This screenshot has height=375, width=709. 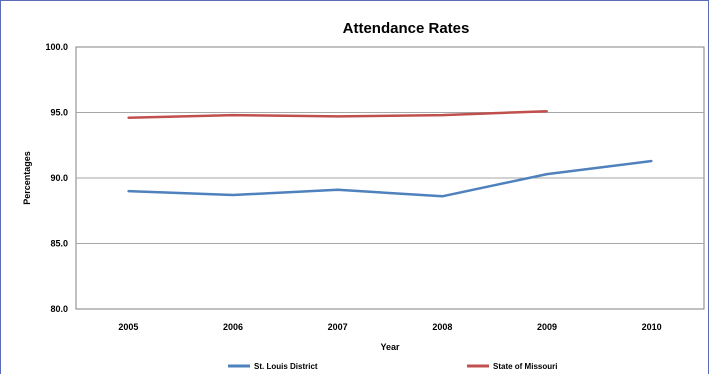 What do you see at coordinates (128, 327) in the screenshot?
I see `x-tick-label: 2005` at bounding box center [128, 327].